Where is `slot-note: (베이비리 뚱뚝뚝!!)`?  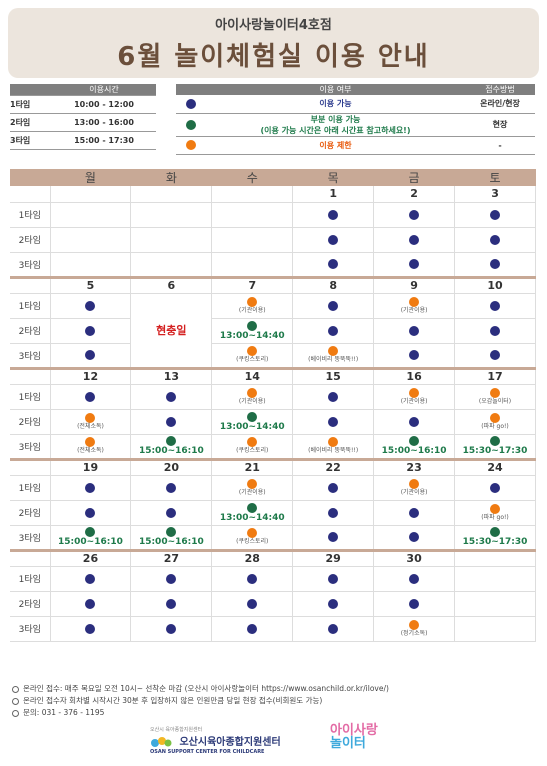
slot-note: (베이비리 뚱뚝뚝!!) is located at coordinates (333, 359).